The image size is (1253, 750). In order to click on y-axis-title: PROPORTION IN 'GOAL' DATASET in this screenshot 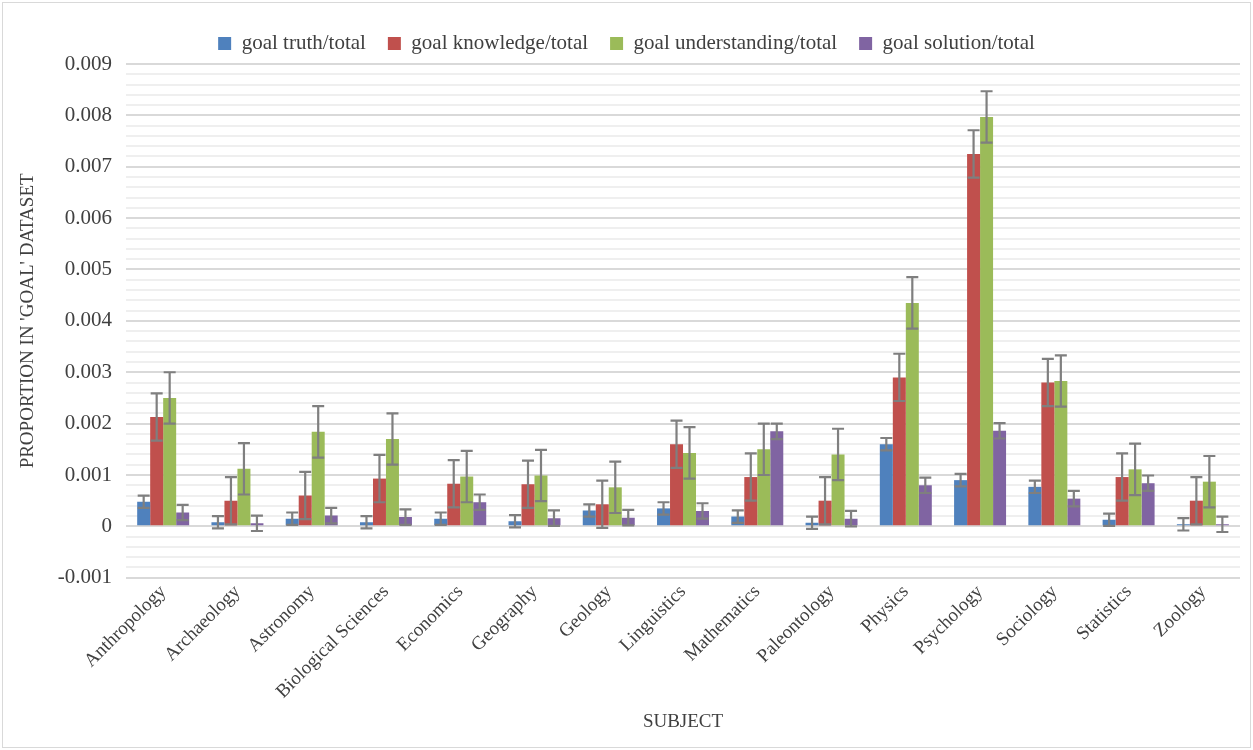, I will do `click(27, 320)`.